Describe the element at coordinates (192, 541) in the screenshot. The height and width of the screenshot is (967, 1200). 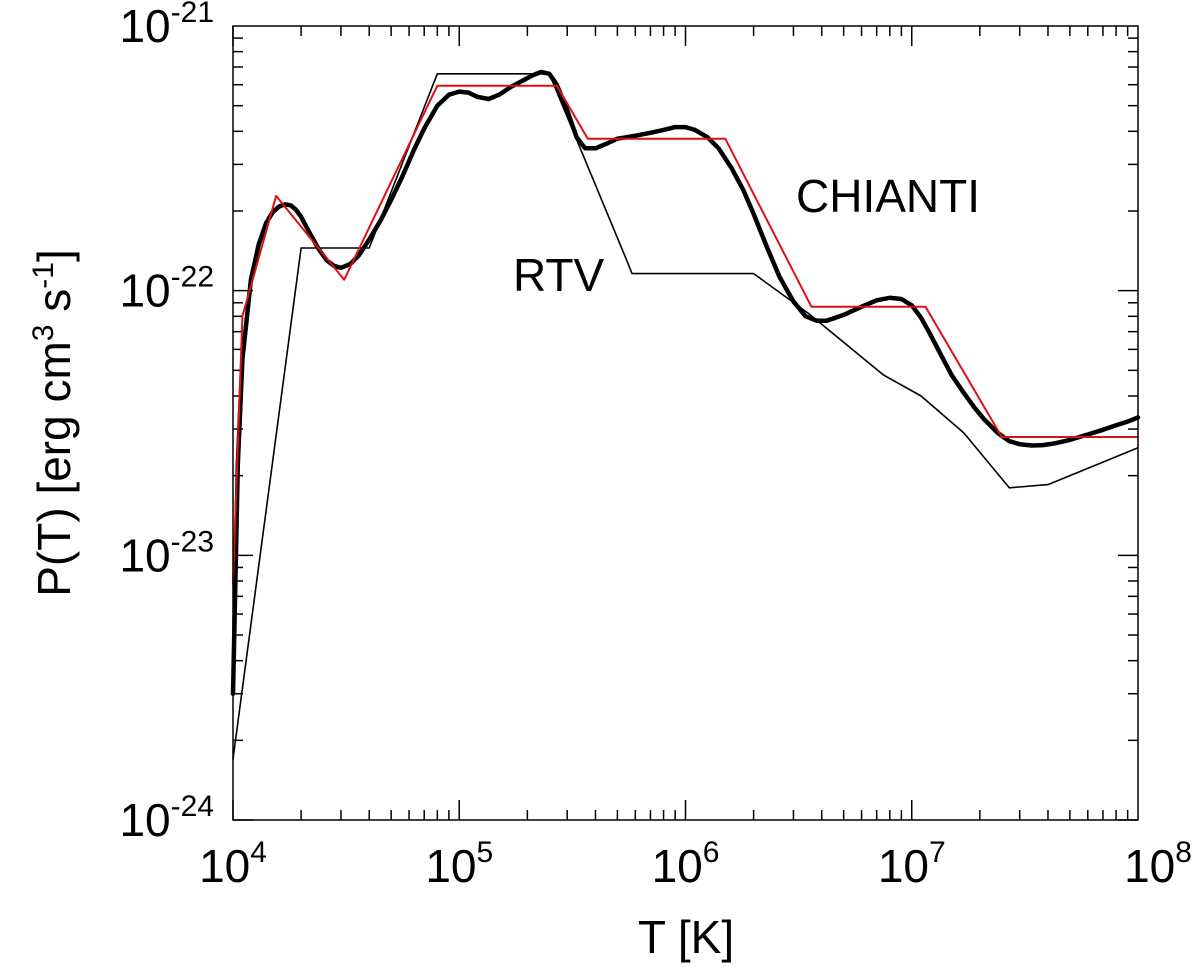
I see `y-tick-label-exp: -23` at that location.